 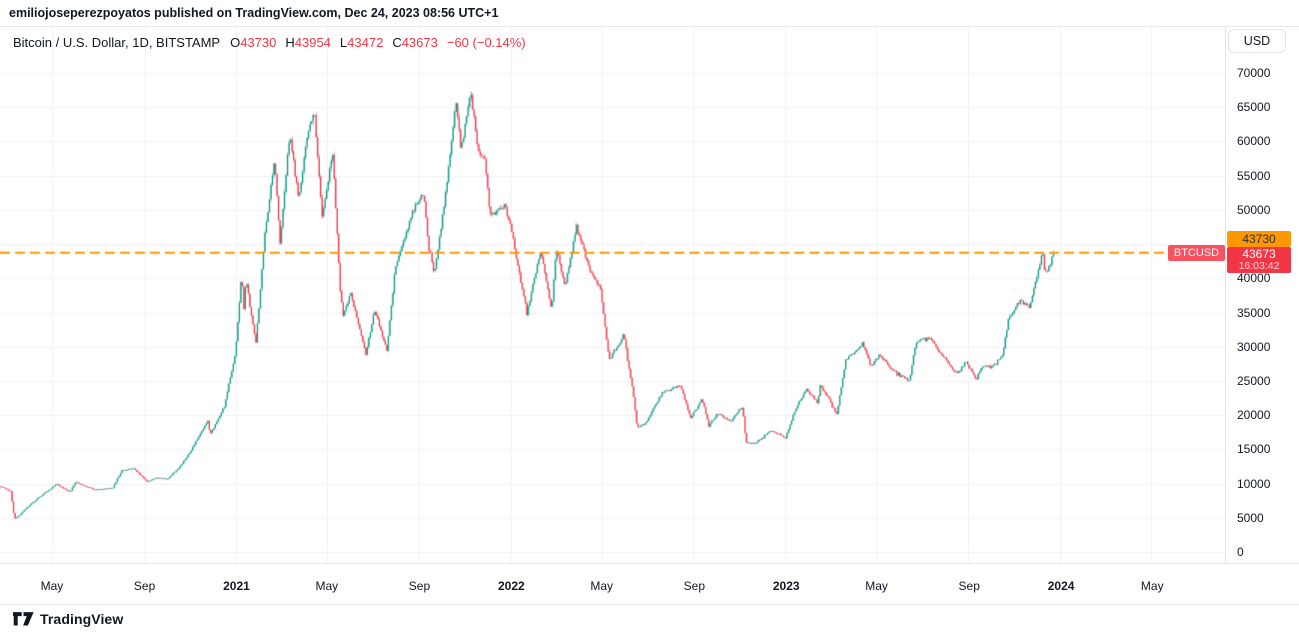 What do you see at coordinates (253, 42) in the screenshot?
I see `ohlc-O: O43730` at bounding box center [253, 42].